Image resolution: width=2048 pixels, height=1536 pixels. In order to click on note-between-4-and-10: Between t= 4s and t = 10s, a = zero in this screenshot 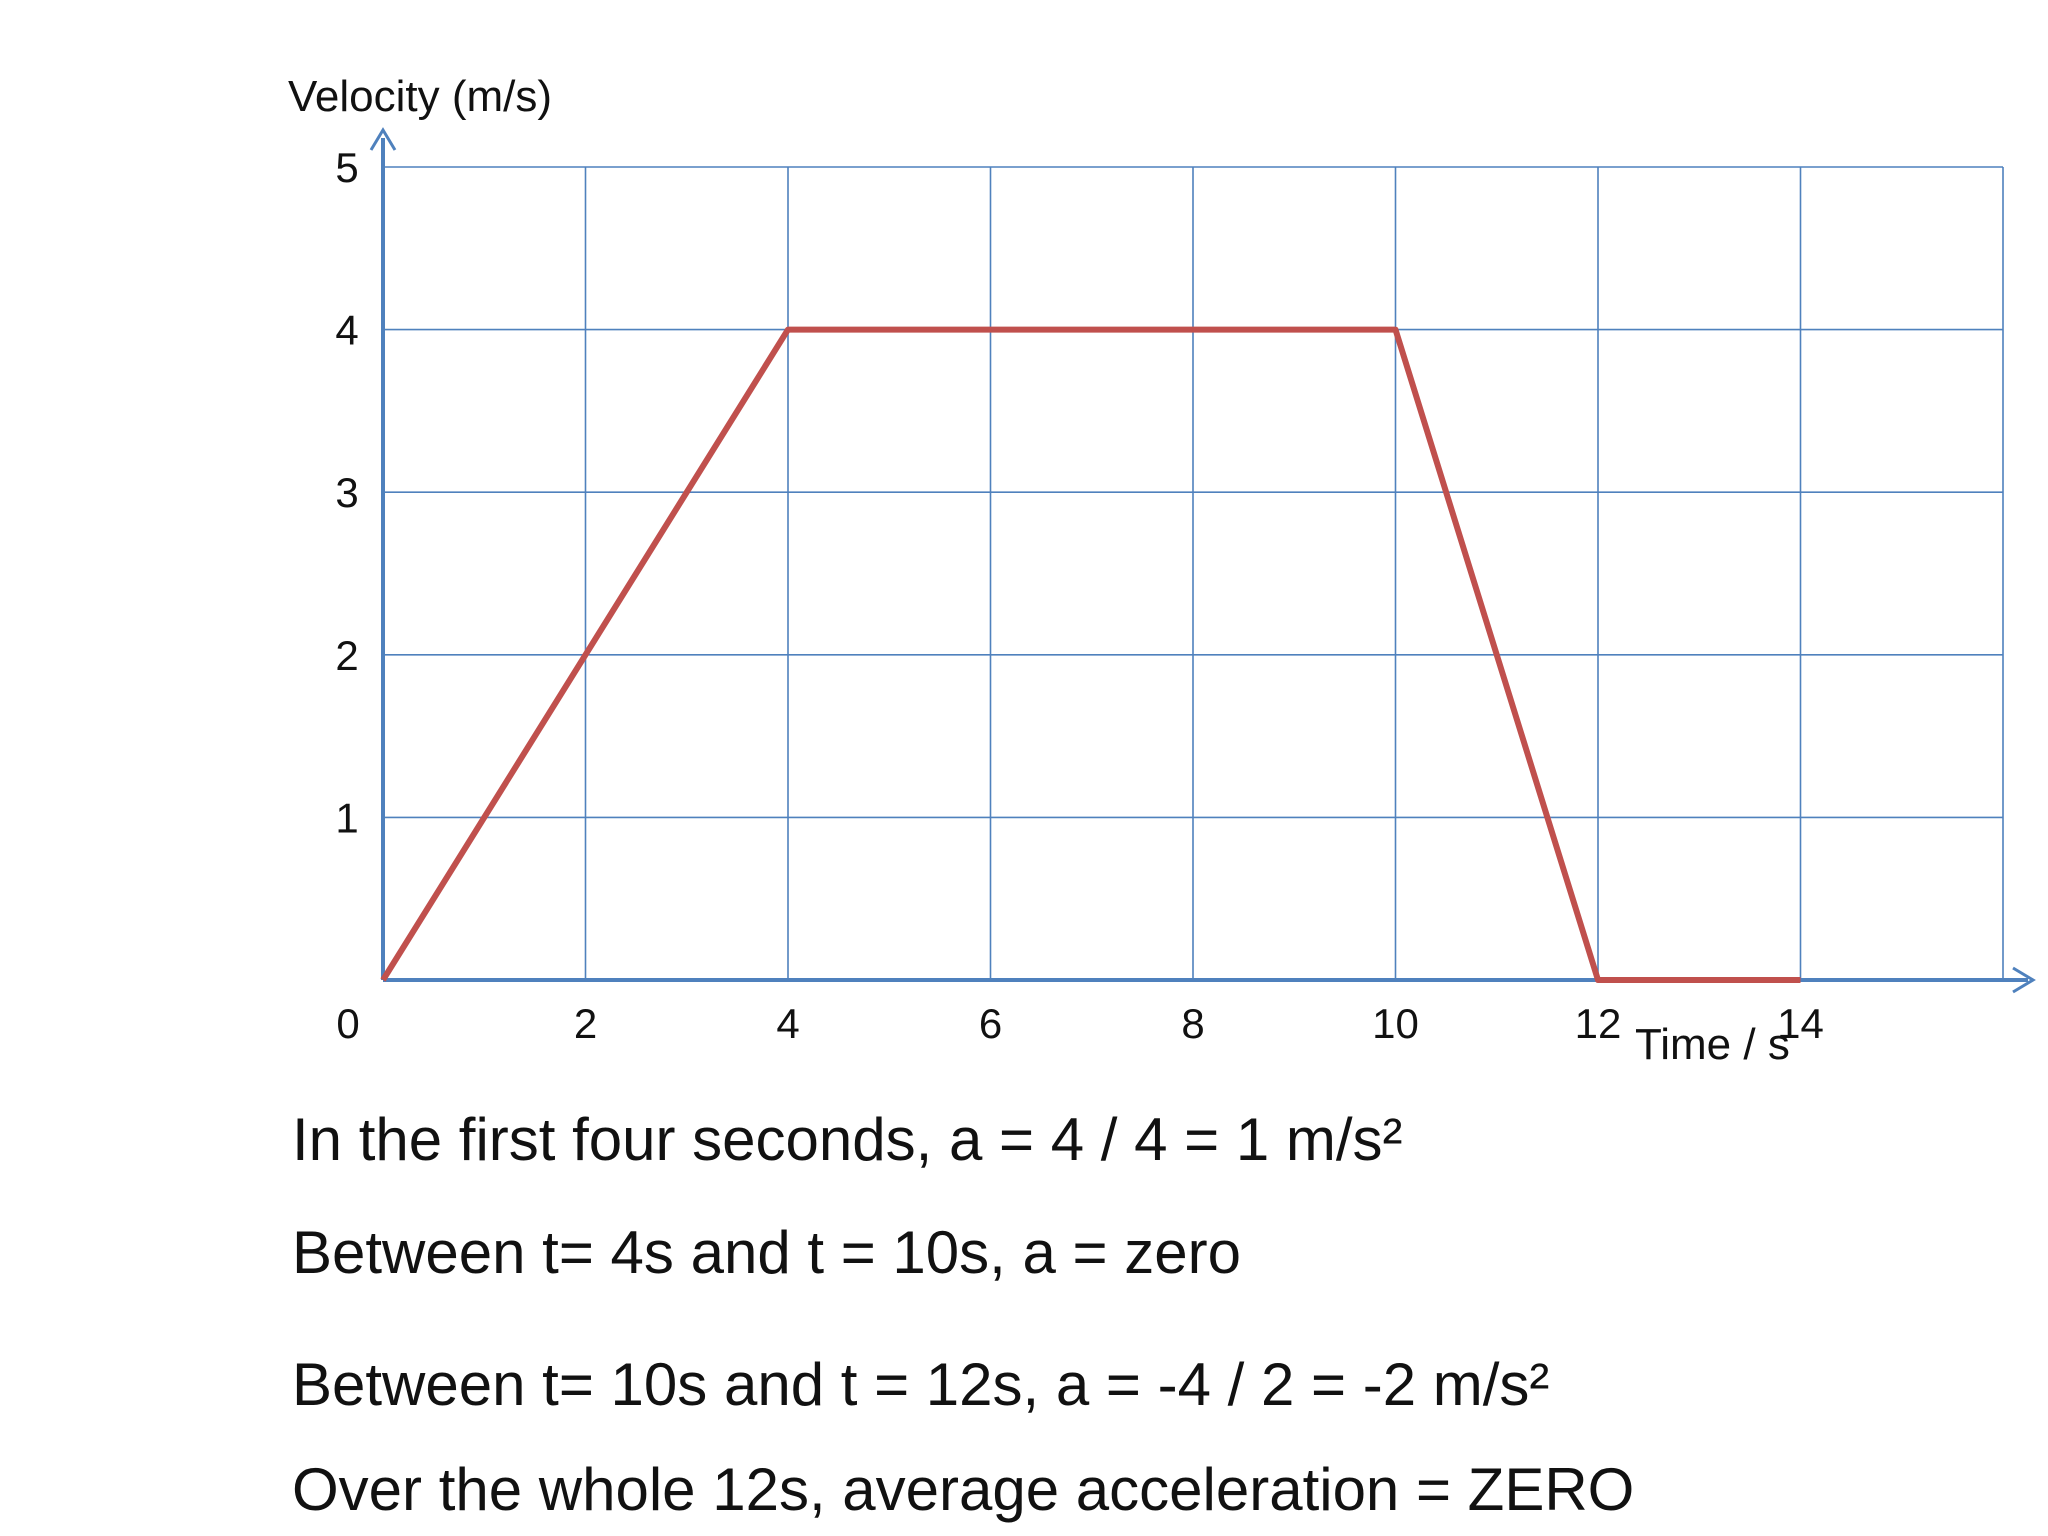, I will do `click(766, 1252)`.